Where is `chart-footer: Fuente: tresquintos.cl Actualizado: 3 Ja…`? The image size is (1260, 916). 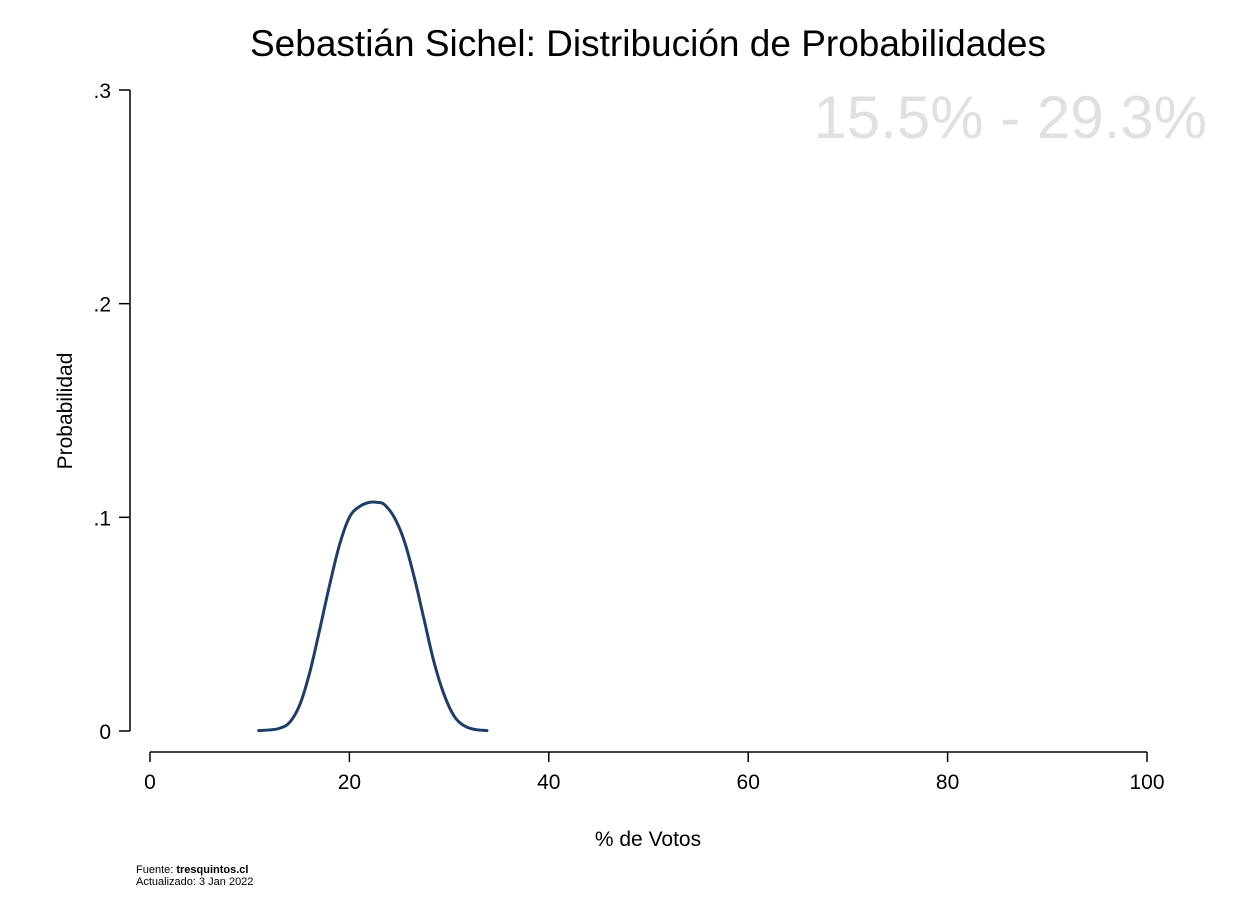 chart-footer: Fuente: tresquintos.cl Actualizado: 3 Ja… is located at coordinates (194, 876).